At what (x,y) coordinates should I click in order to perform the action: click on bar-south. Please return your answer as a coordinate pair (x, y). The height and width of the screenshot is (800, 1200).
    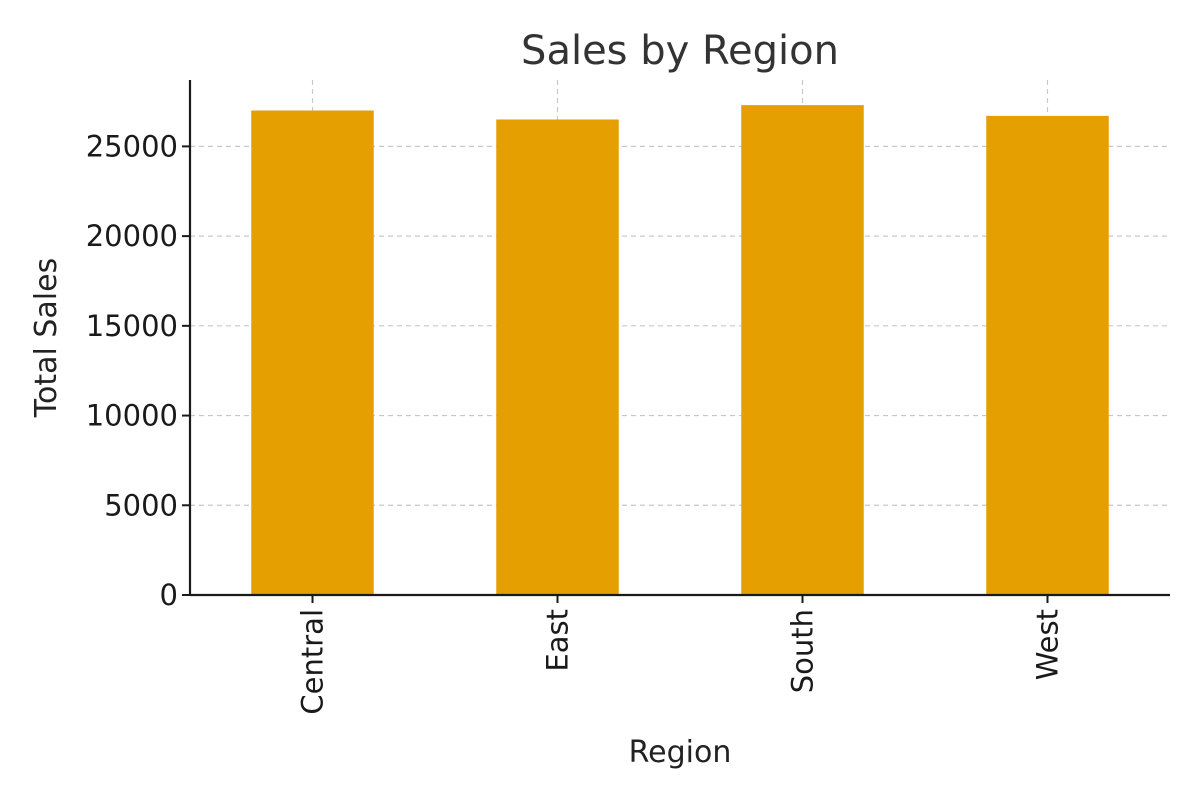
    Looking at the image, I should click on (802, 350).